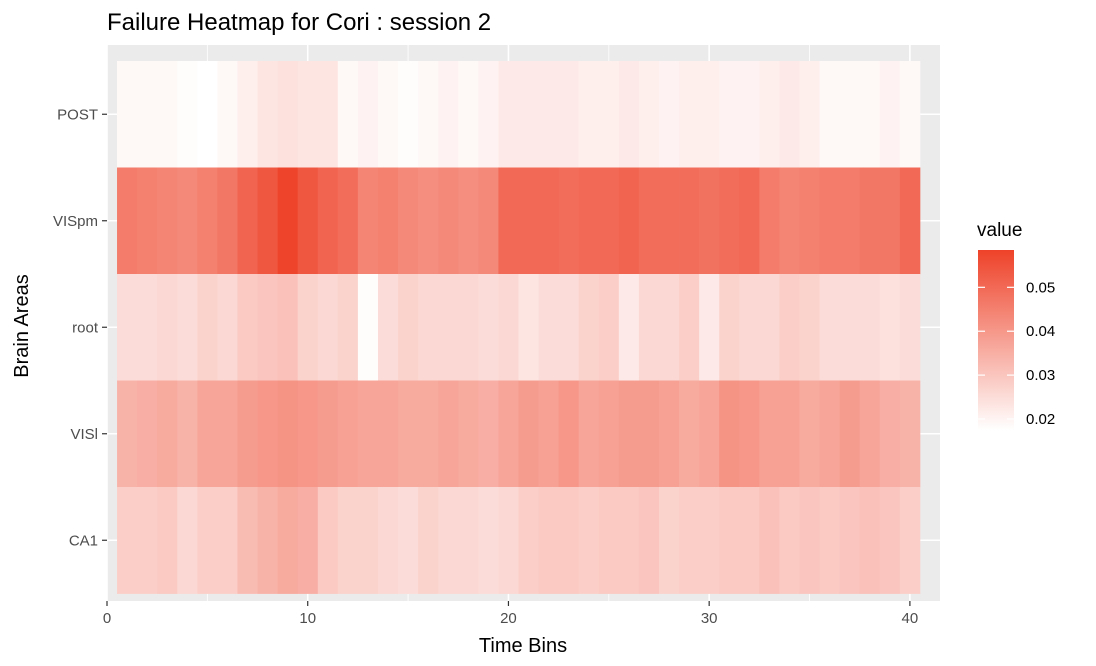 This screenshot has width=1096, height=666. I want to click on y-tick-label: VISl, so click(84, 434).